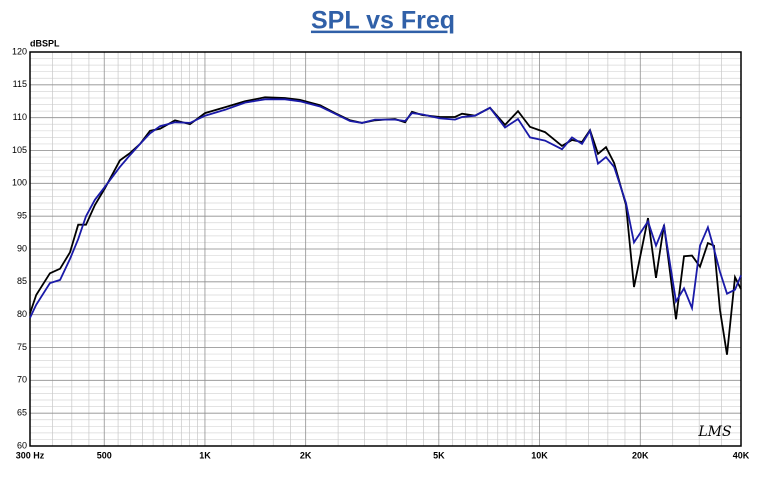 The image size is (765, 479). I want to click on chart-title: SPL vs Freq, so click(383, 21).